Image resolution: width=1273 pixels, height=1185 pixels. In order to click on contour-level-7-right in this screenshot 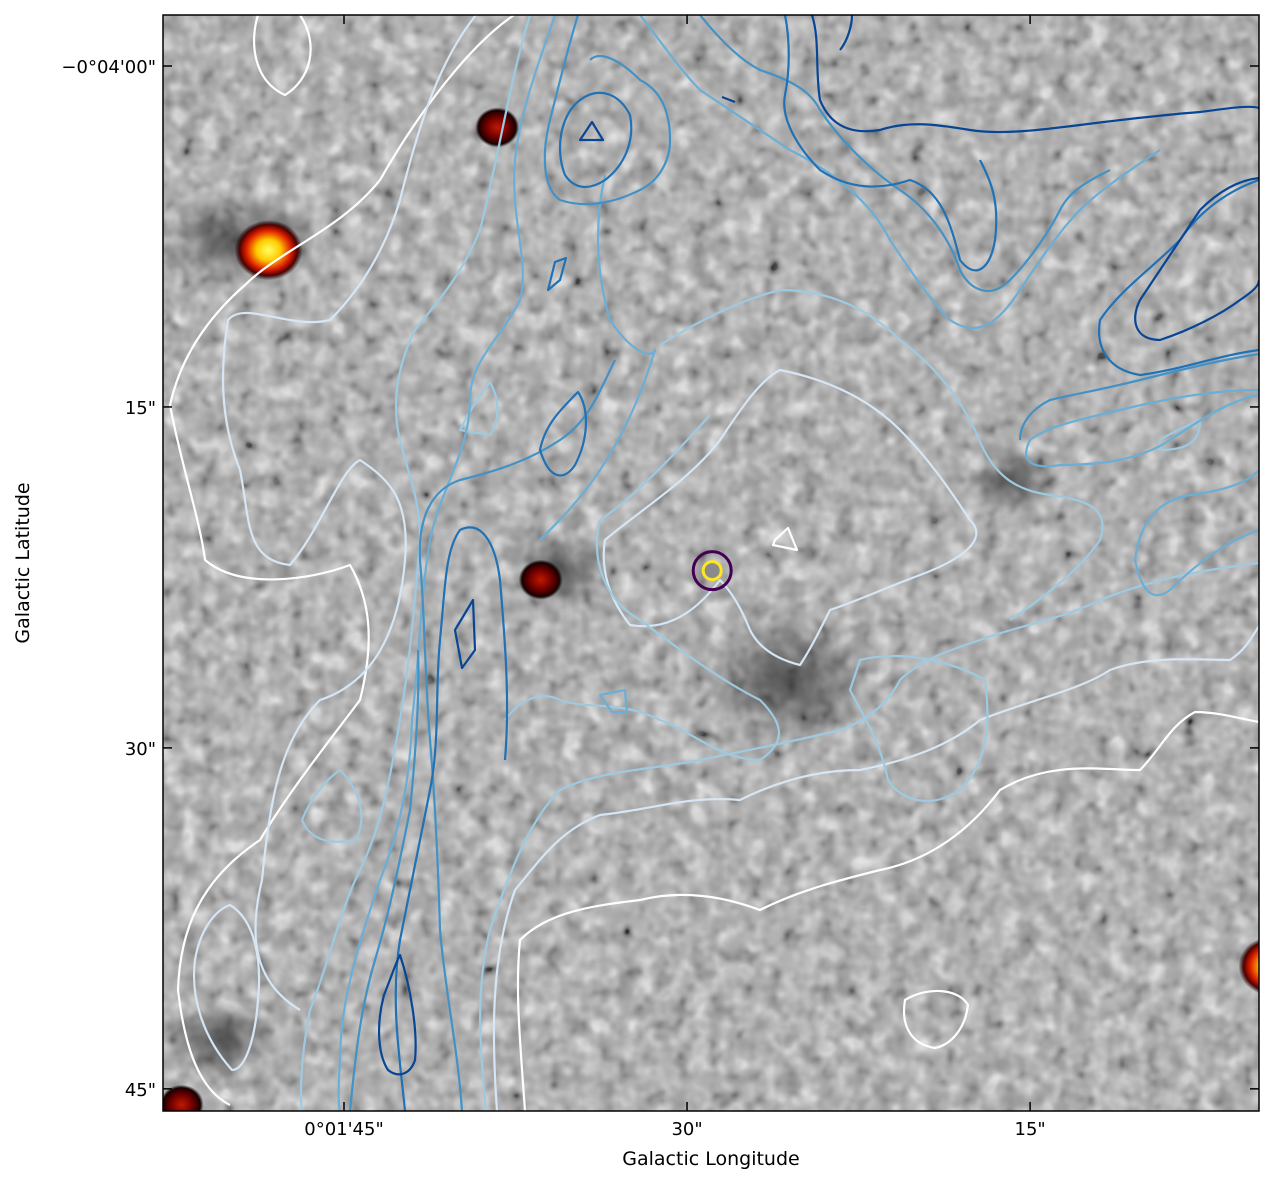, I will do `click(1196, 259)`.